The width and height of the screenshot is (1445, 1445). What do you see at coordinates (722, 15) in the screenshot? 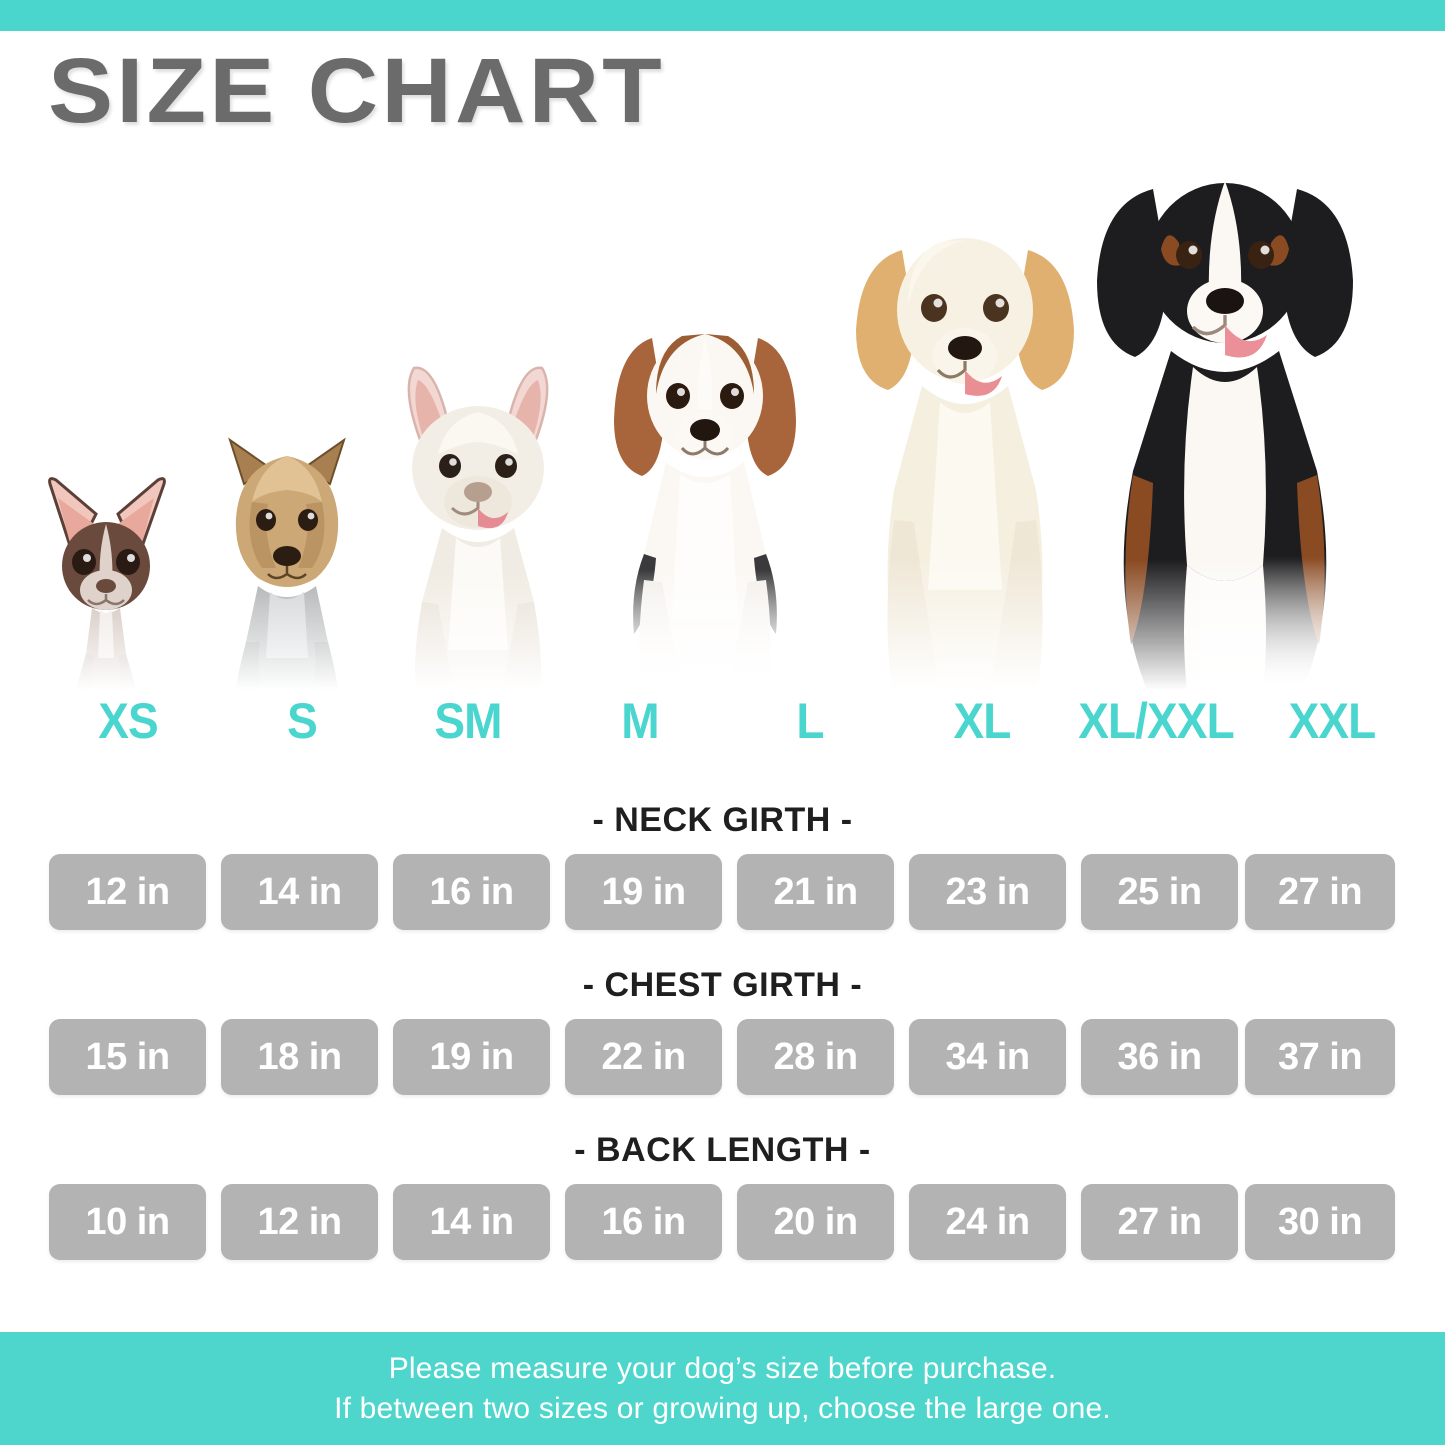
I see `top-accent-bar` at bounding box center [722, 15].